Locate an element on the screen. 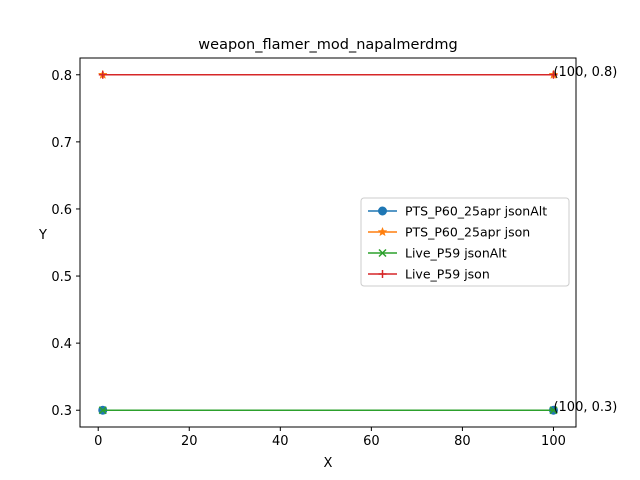 The image size is (640, 480). y-tick-label: 0.7 is located at coordinates (61, 143).